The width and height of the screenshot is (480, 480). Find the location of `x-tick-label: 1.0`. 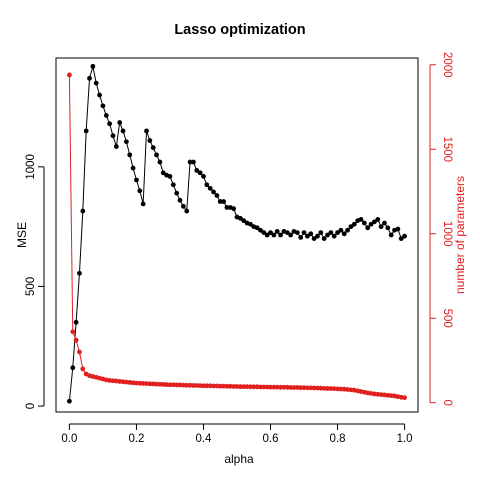

x-tick-label: 1.0 is located at coordinates (405, 439).